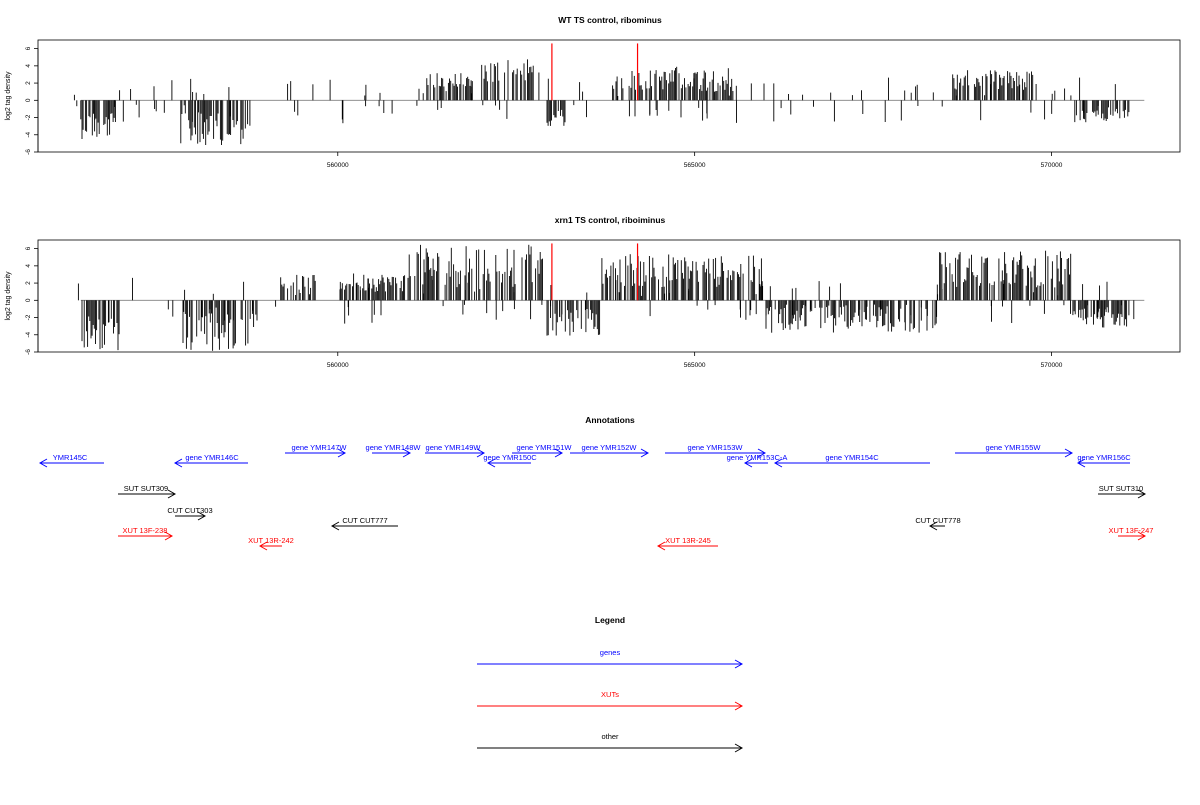 Image resolution: width=1200 pixels, height=805 pixels. I want to click on legend-label: genes, so click(610, 652).